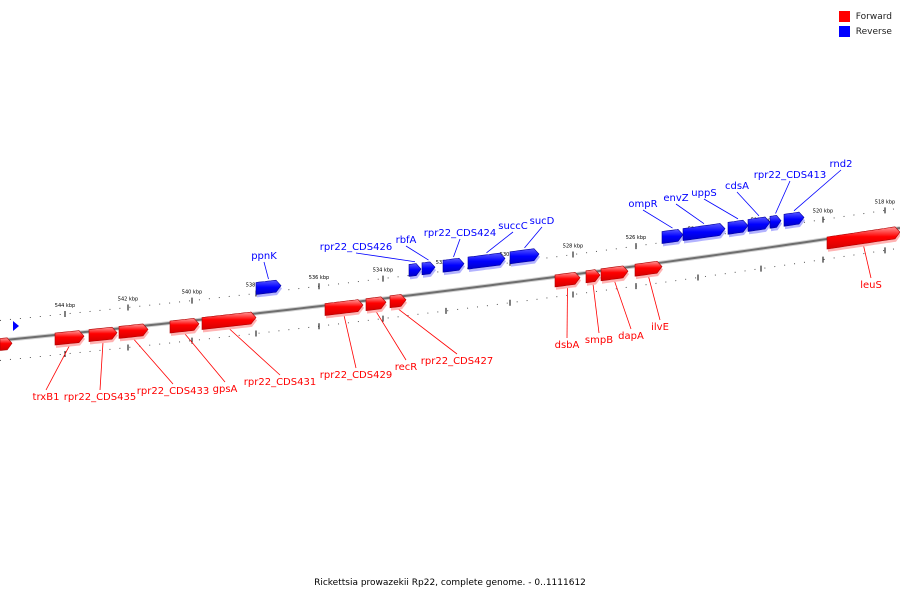  Describe the element at coordinates (173, 391) in the screenshot. I see `gene-label-rpr22_CDS433: rpr22_CDS433` at that location.